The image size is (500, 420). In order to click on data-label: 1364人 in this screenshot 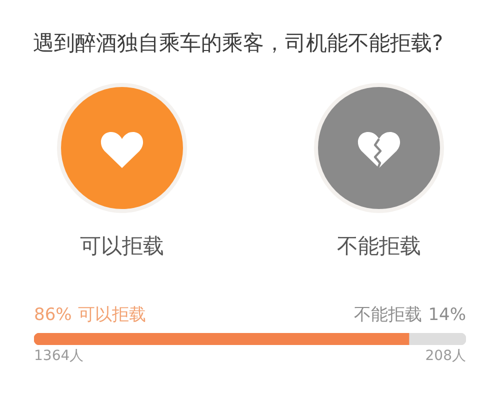, I will do `click(59, 356)`.